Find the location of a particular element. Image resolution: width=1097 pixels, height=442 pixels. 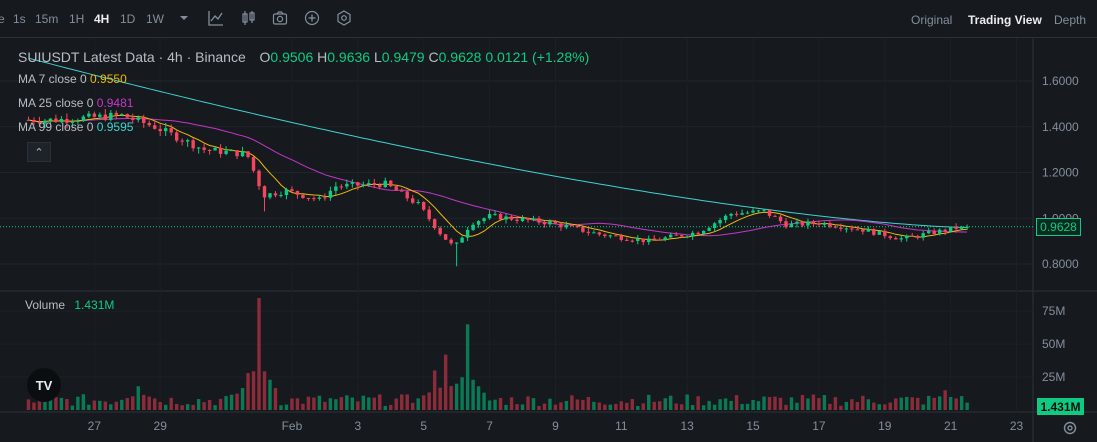

indicator-icon is located at coordinates (216, 18).